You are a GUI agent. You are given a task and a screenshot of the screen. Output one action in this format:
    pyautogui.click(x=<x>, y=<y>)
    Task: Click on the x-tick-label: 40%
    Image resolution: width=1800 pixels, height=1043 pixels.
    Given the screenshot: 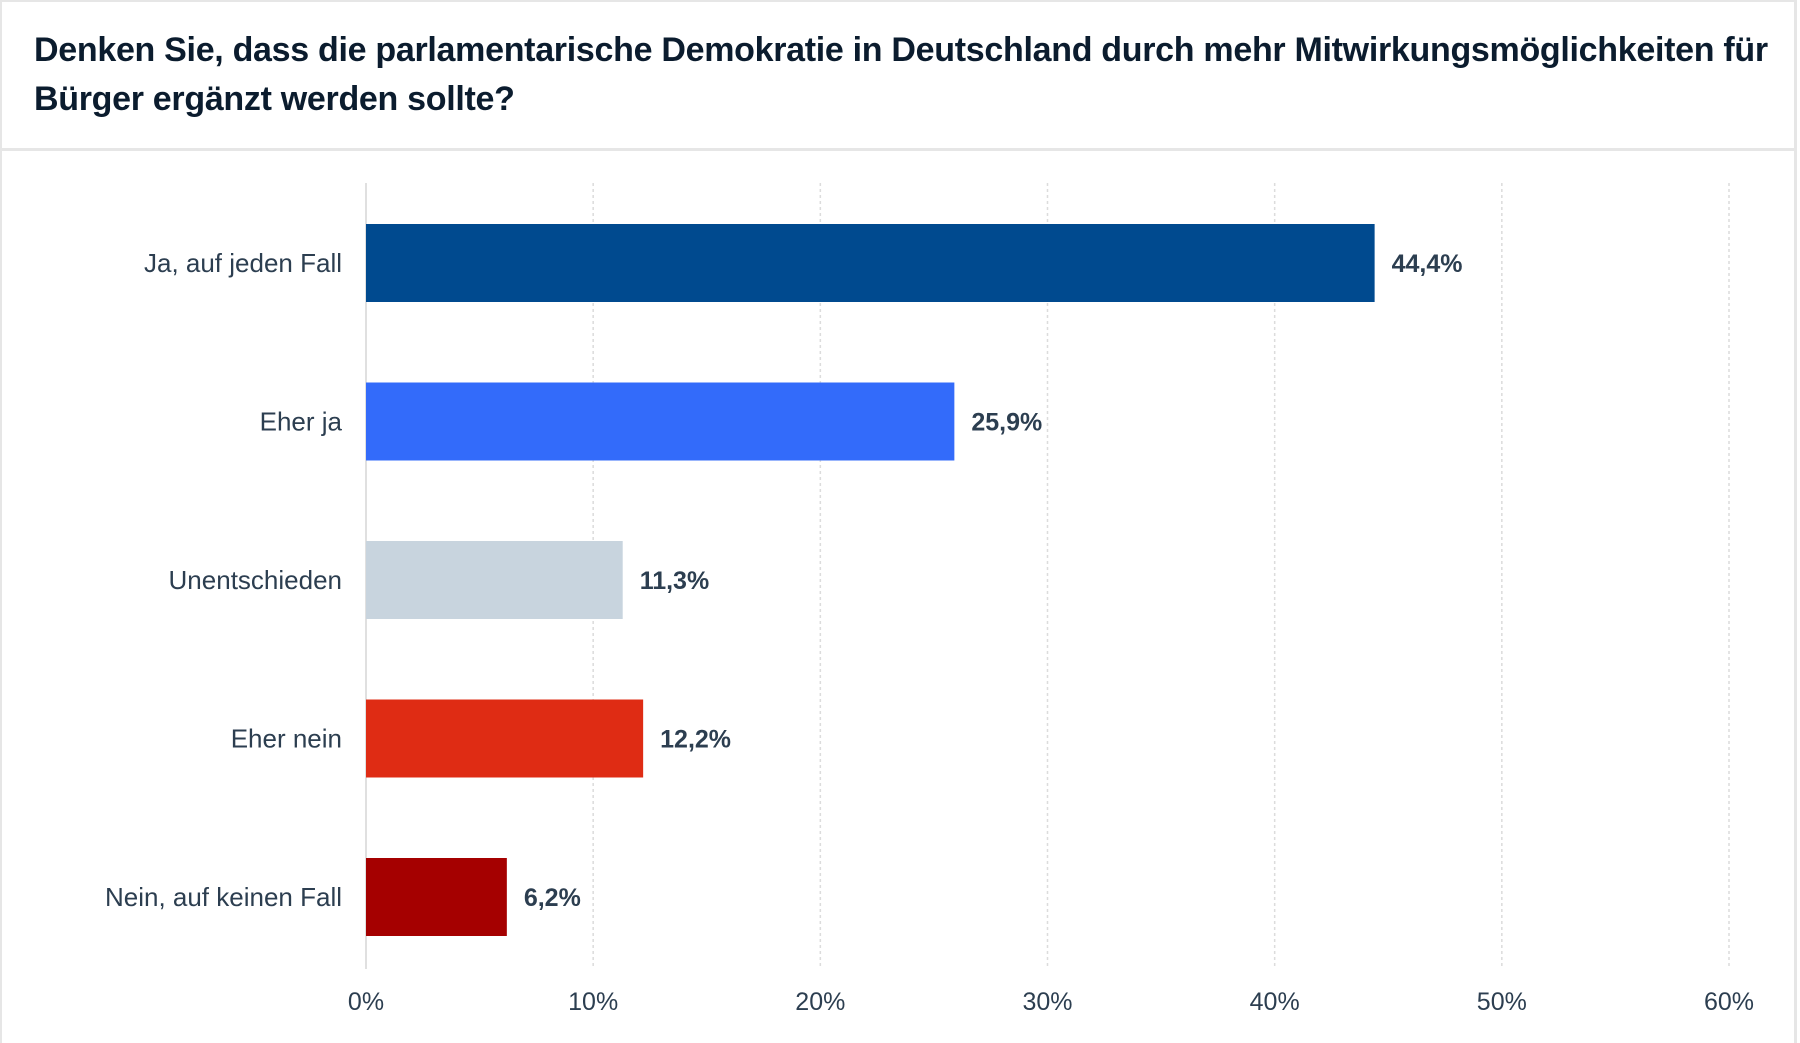 What is the action you would take?
    pyautogui.click(x=1275, y=1002)
    